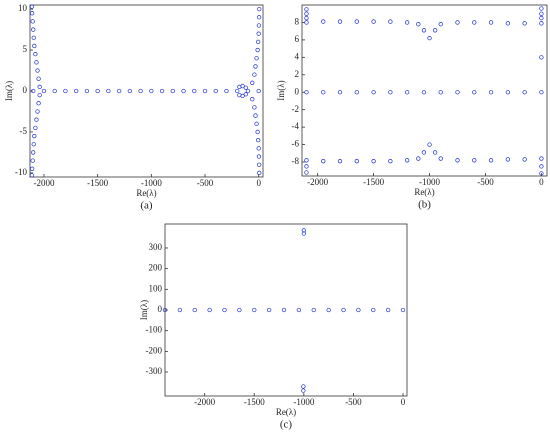 This screenshot has width=550, height=434. What do you see at coordinates (154, 371) in the screenshot?
I see `y-tick-label: -300` at bounding box center [154, 371].